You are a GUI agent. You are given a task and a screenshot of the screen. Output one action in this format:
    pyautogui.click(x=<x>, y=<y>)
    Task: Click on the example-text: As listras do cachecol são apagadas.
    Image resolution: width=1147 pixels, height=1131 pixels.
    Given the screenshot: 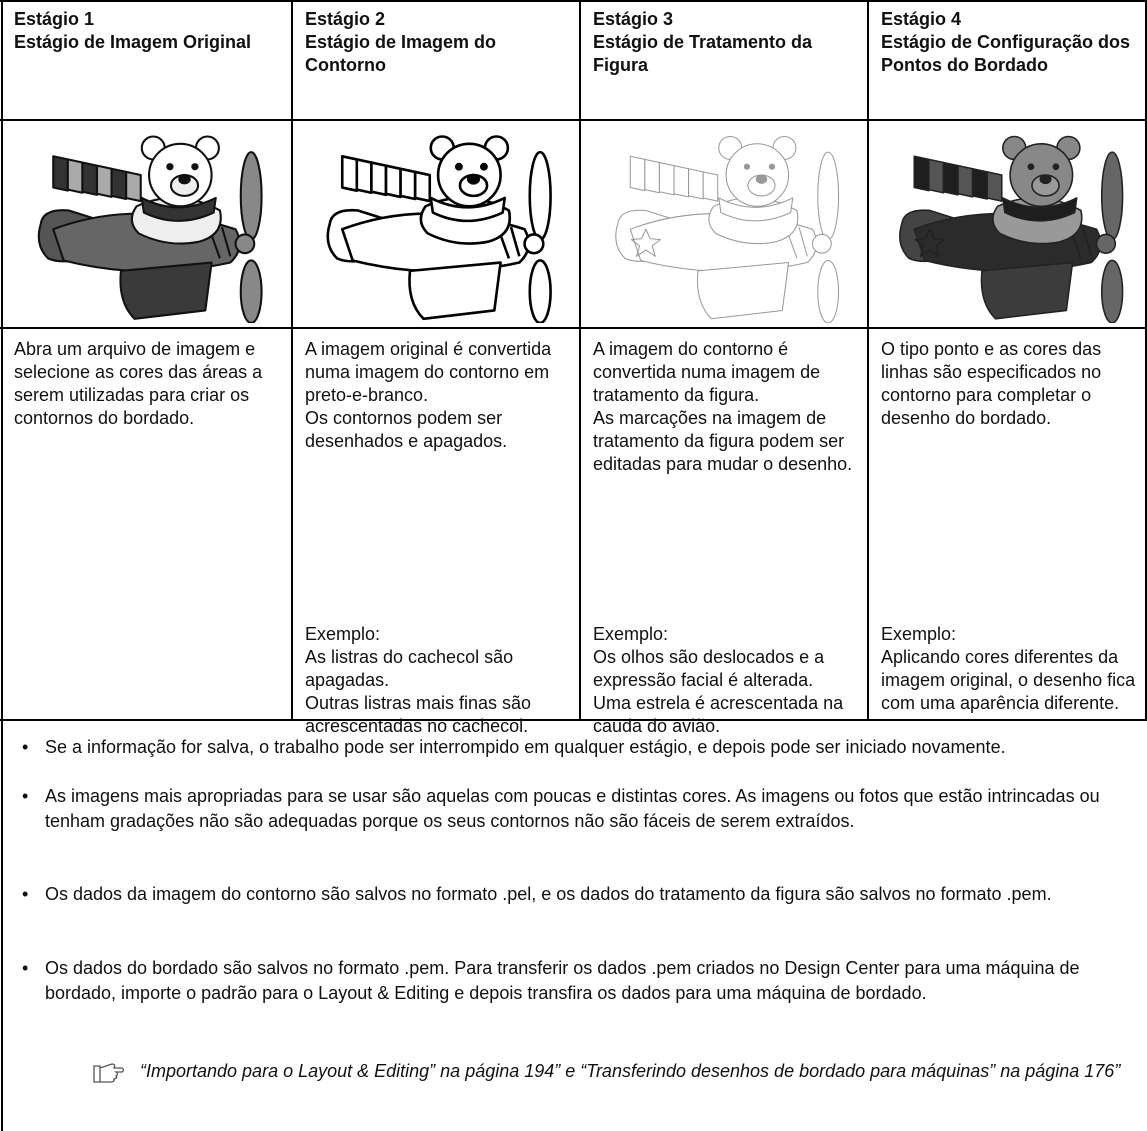 What is the action you would take?
    pyautogui.click(x=409, y=668)
    